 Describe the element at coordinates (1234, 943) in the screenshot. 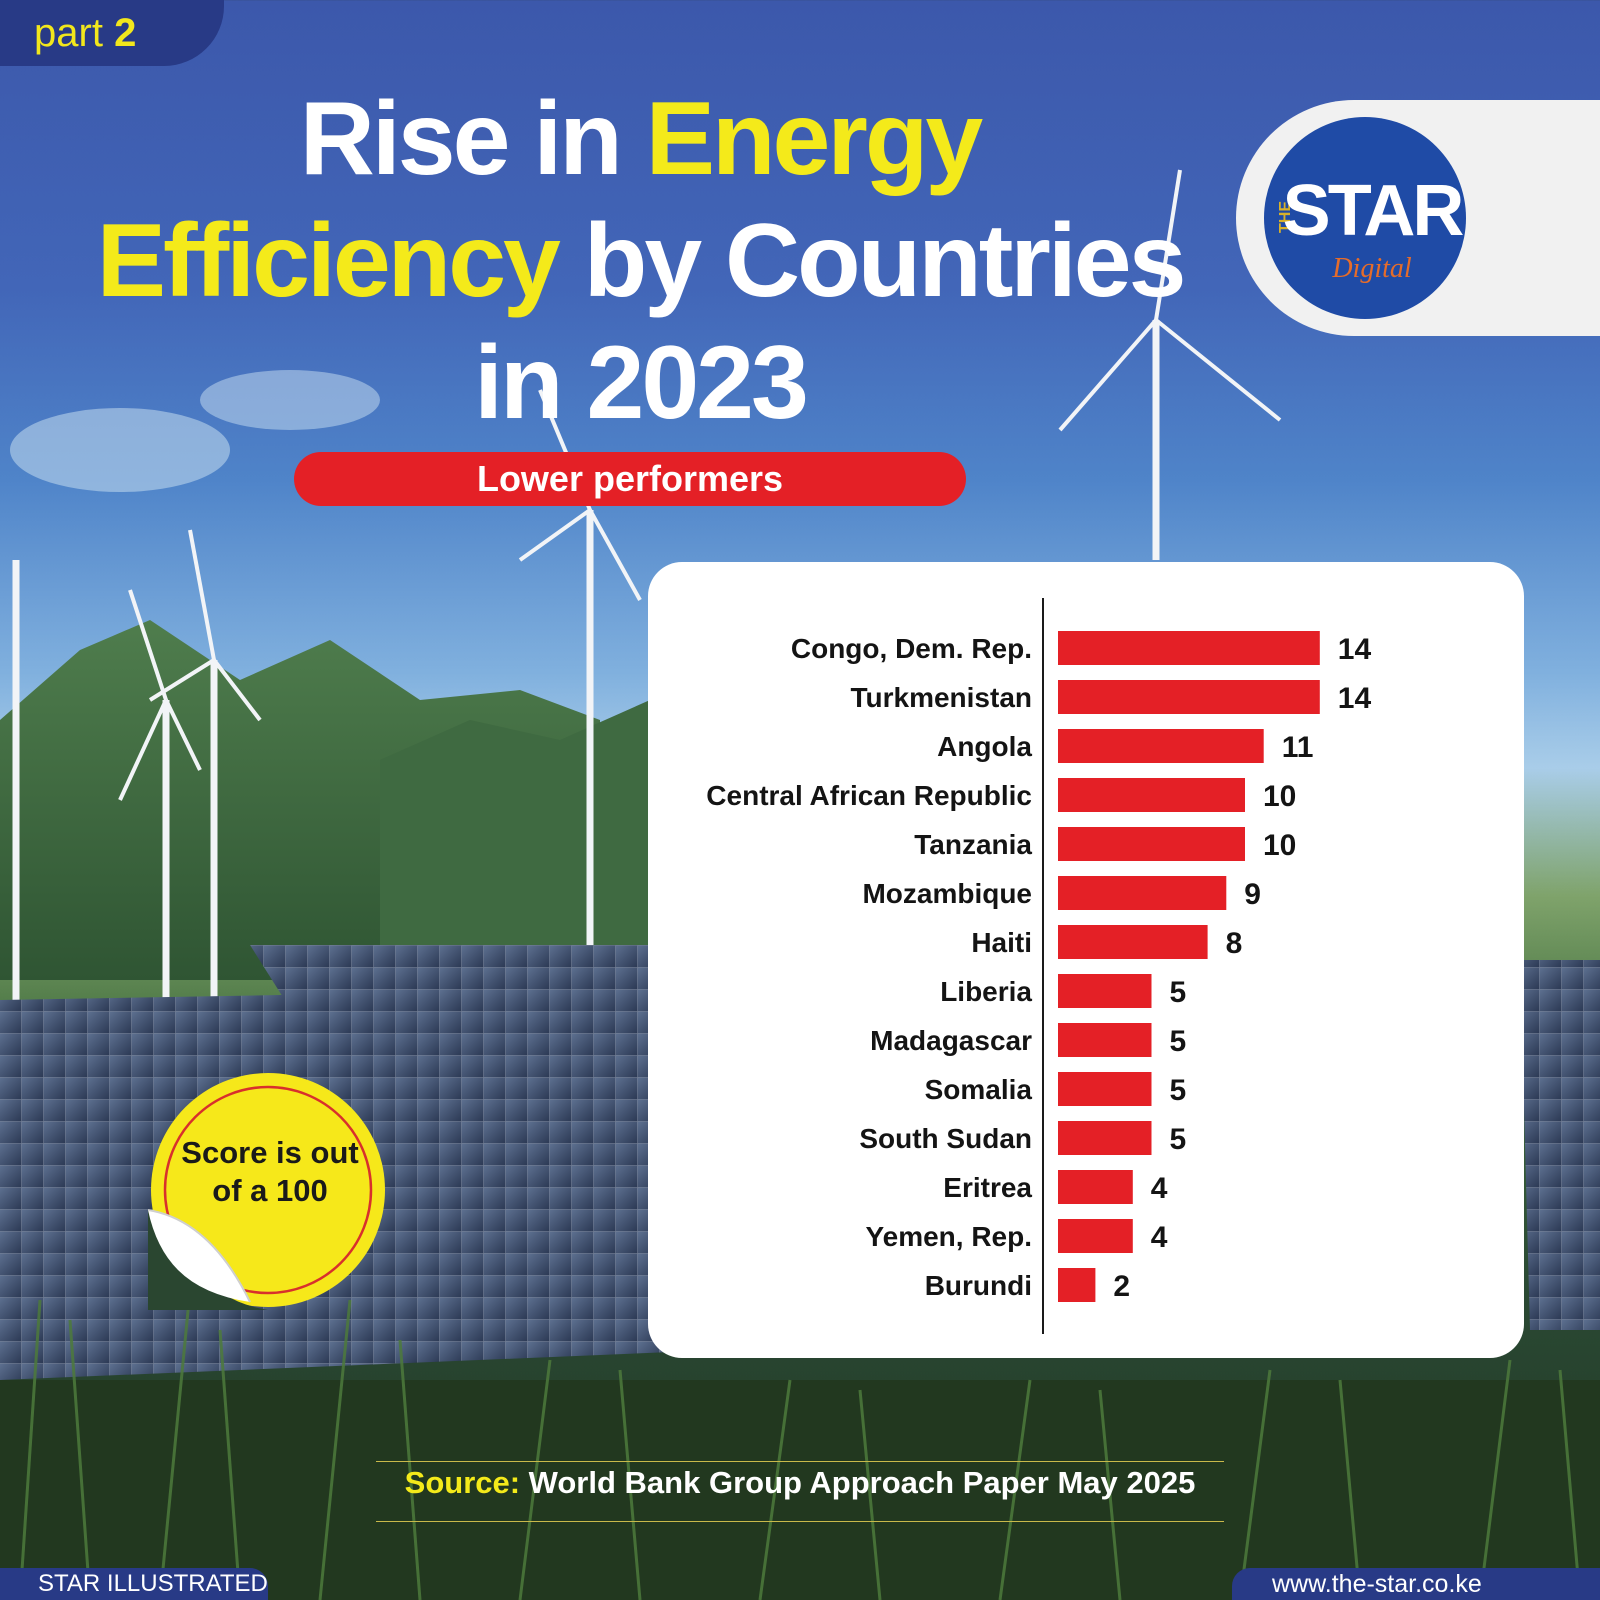

I see `value-label: 8` at that location.